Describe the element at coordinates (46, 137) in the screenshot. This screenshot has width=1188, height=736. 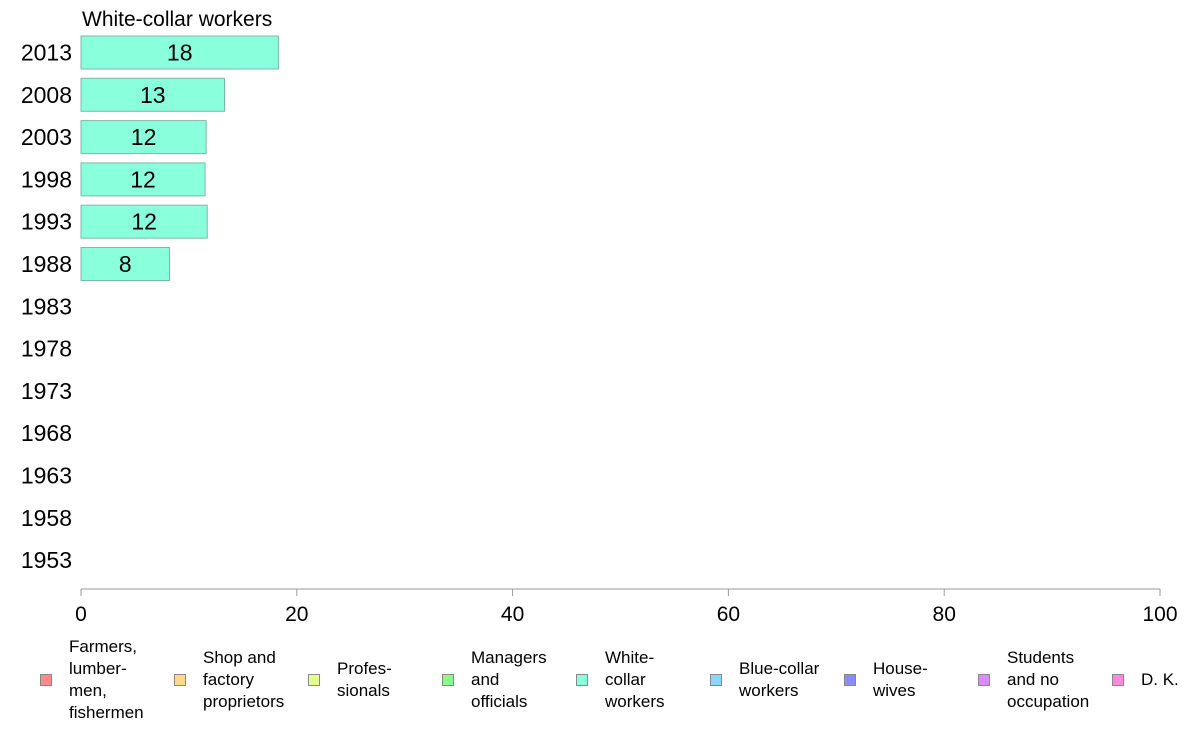
I see `y-tick-label: 2003` at that location.